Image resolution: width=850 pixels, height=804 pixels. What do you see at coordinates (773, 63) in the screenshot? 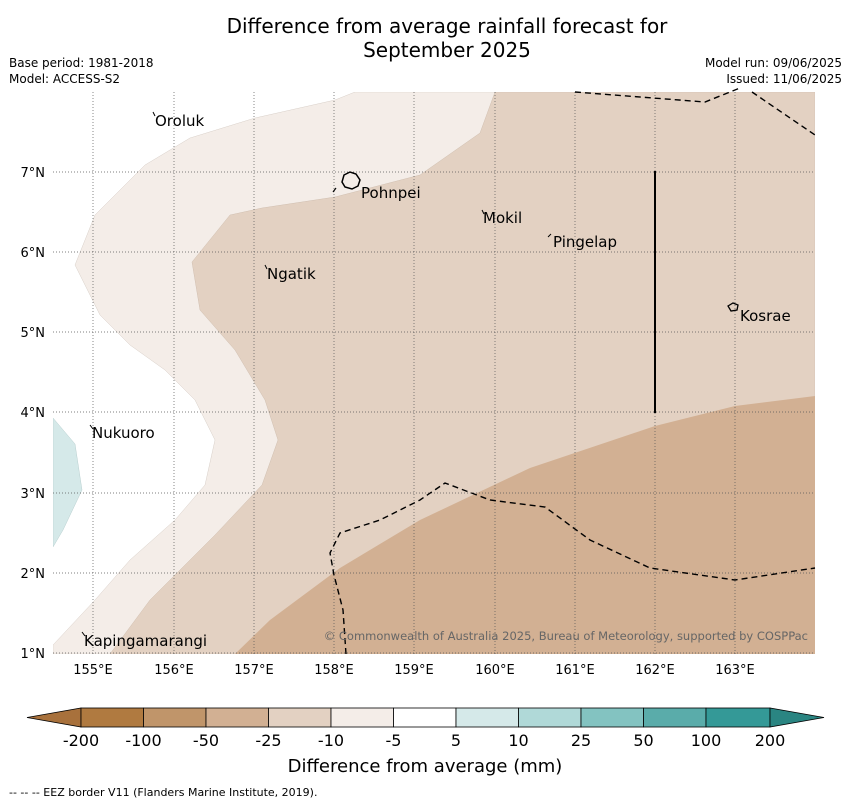
I see `model-run: Model run: 09/06/2025` at bounding box center [773, 63].